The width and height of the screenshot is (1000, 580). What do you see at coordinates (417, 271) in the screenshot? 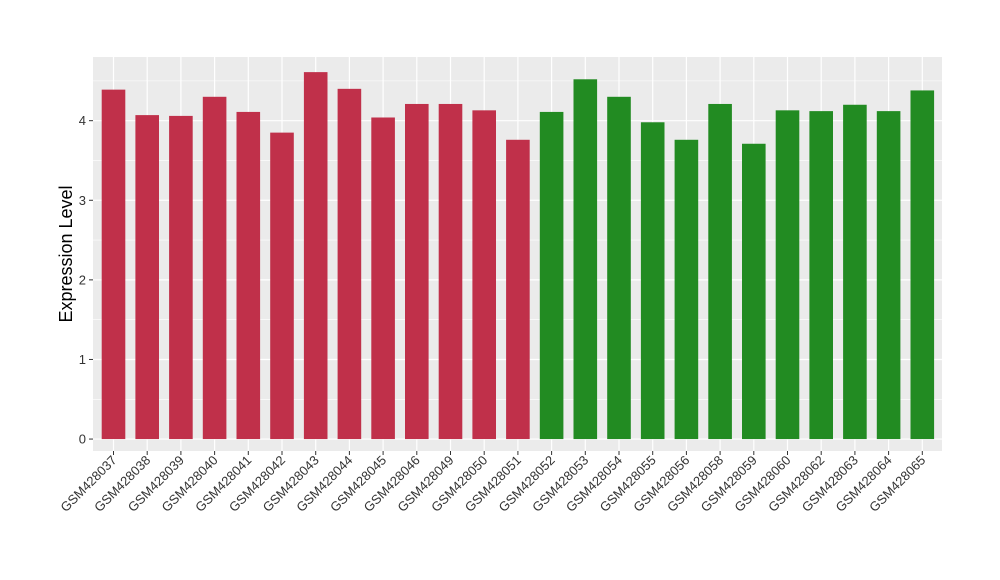
I see `bar-GSM428046` at bounding box center [417, 271].